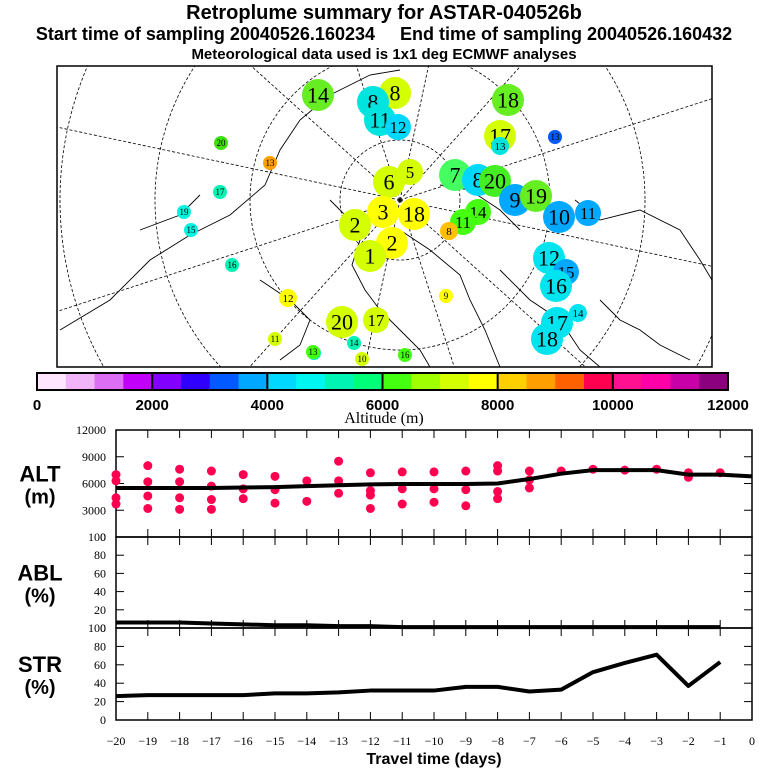 This screenshot has width=768, height=768. Describe the element at coordinates (728, 405) in the screenshot. I see `colorbar-tick-label: 12000` at that location.